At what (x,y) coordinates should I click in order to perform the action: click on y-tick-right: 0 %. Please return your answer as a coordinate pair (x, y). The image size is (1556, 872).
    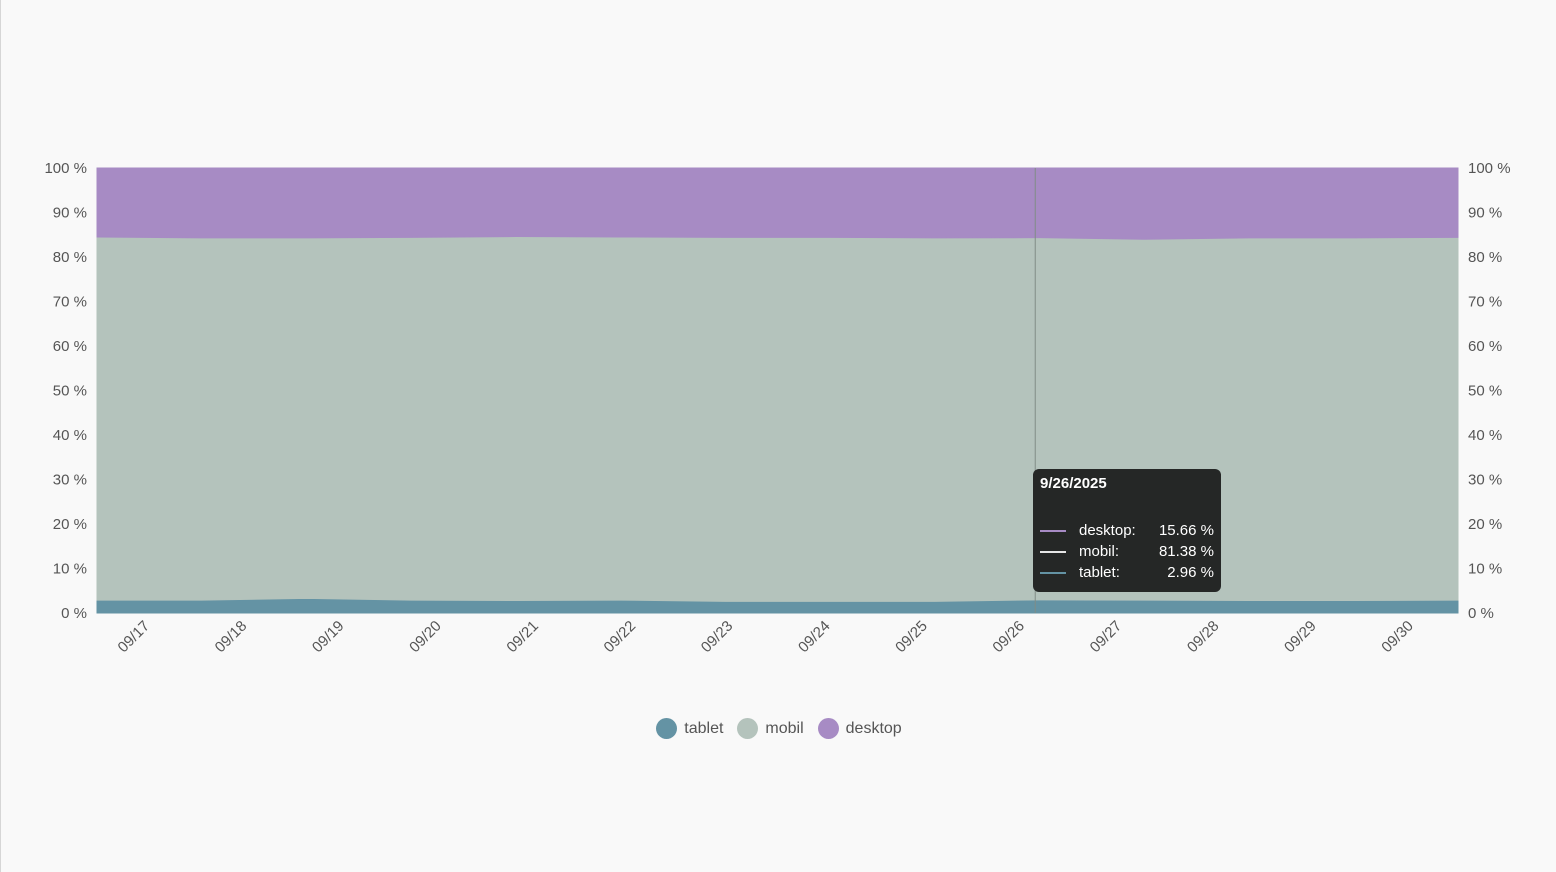
    Looking at the image, I should click on (1481, 613).